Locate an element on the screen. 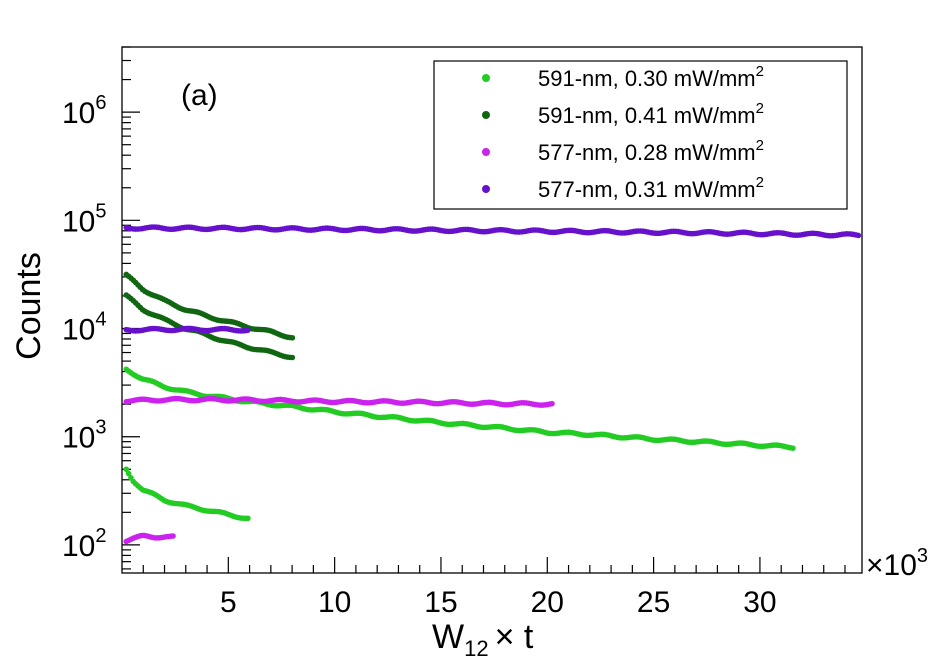 This screenshot has width=946, height=672. x-tick-label: 10 is located at coordinates (334, 602).